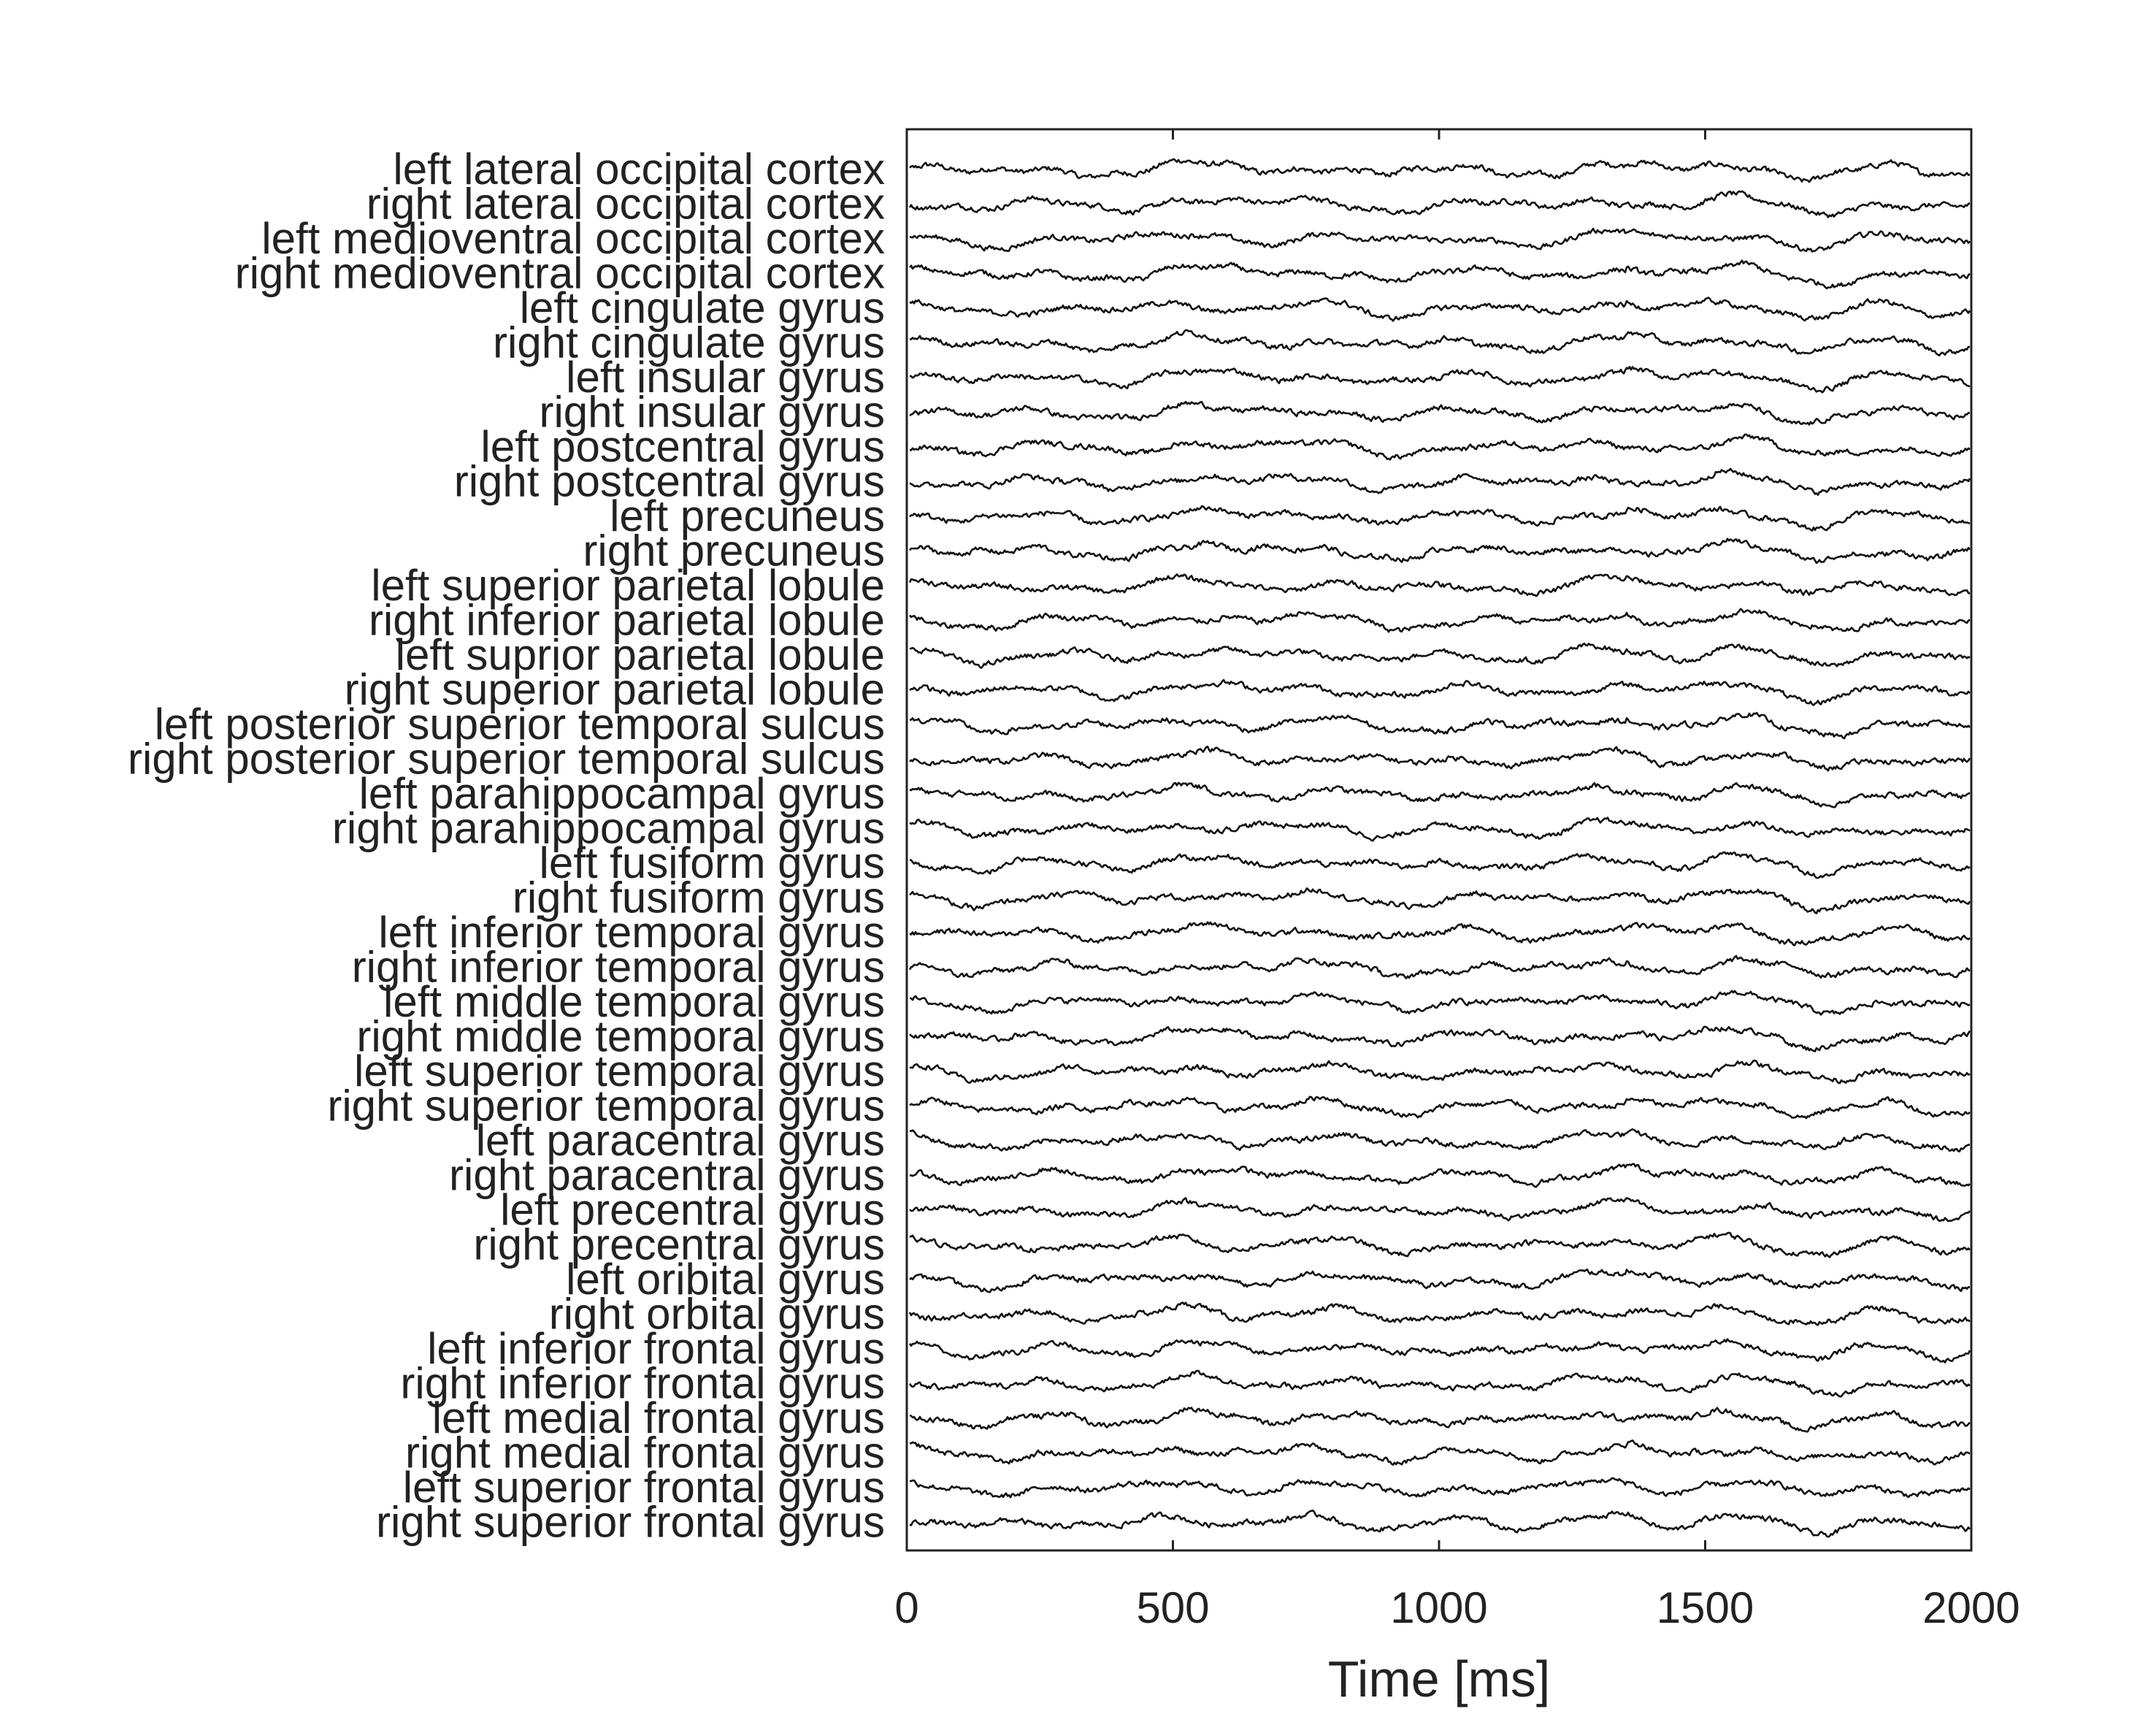  I want to click on channel-label: right precentral gyrus, so click(679, 1244).